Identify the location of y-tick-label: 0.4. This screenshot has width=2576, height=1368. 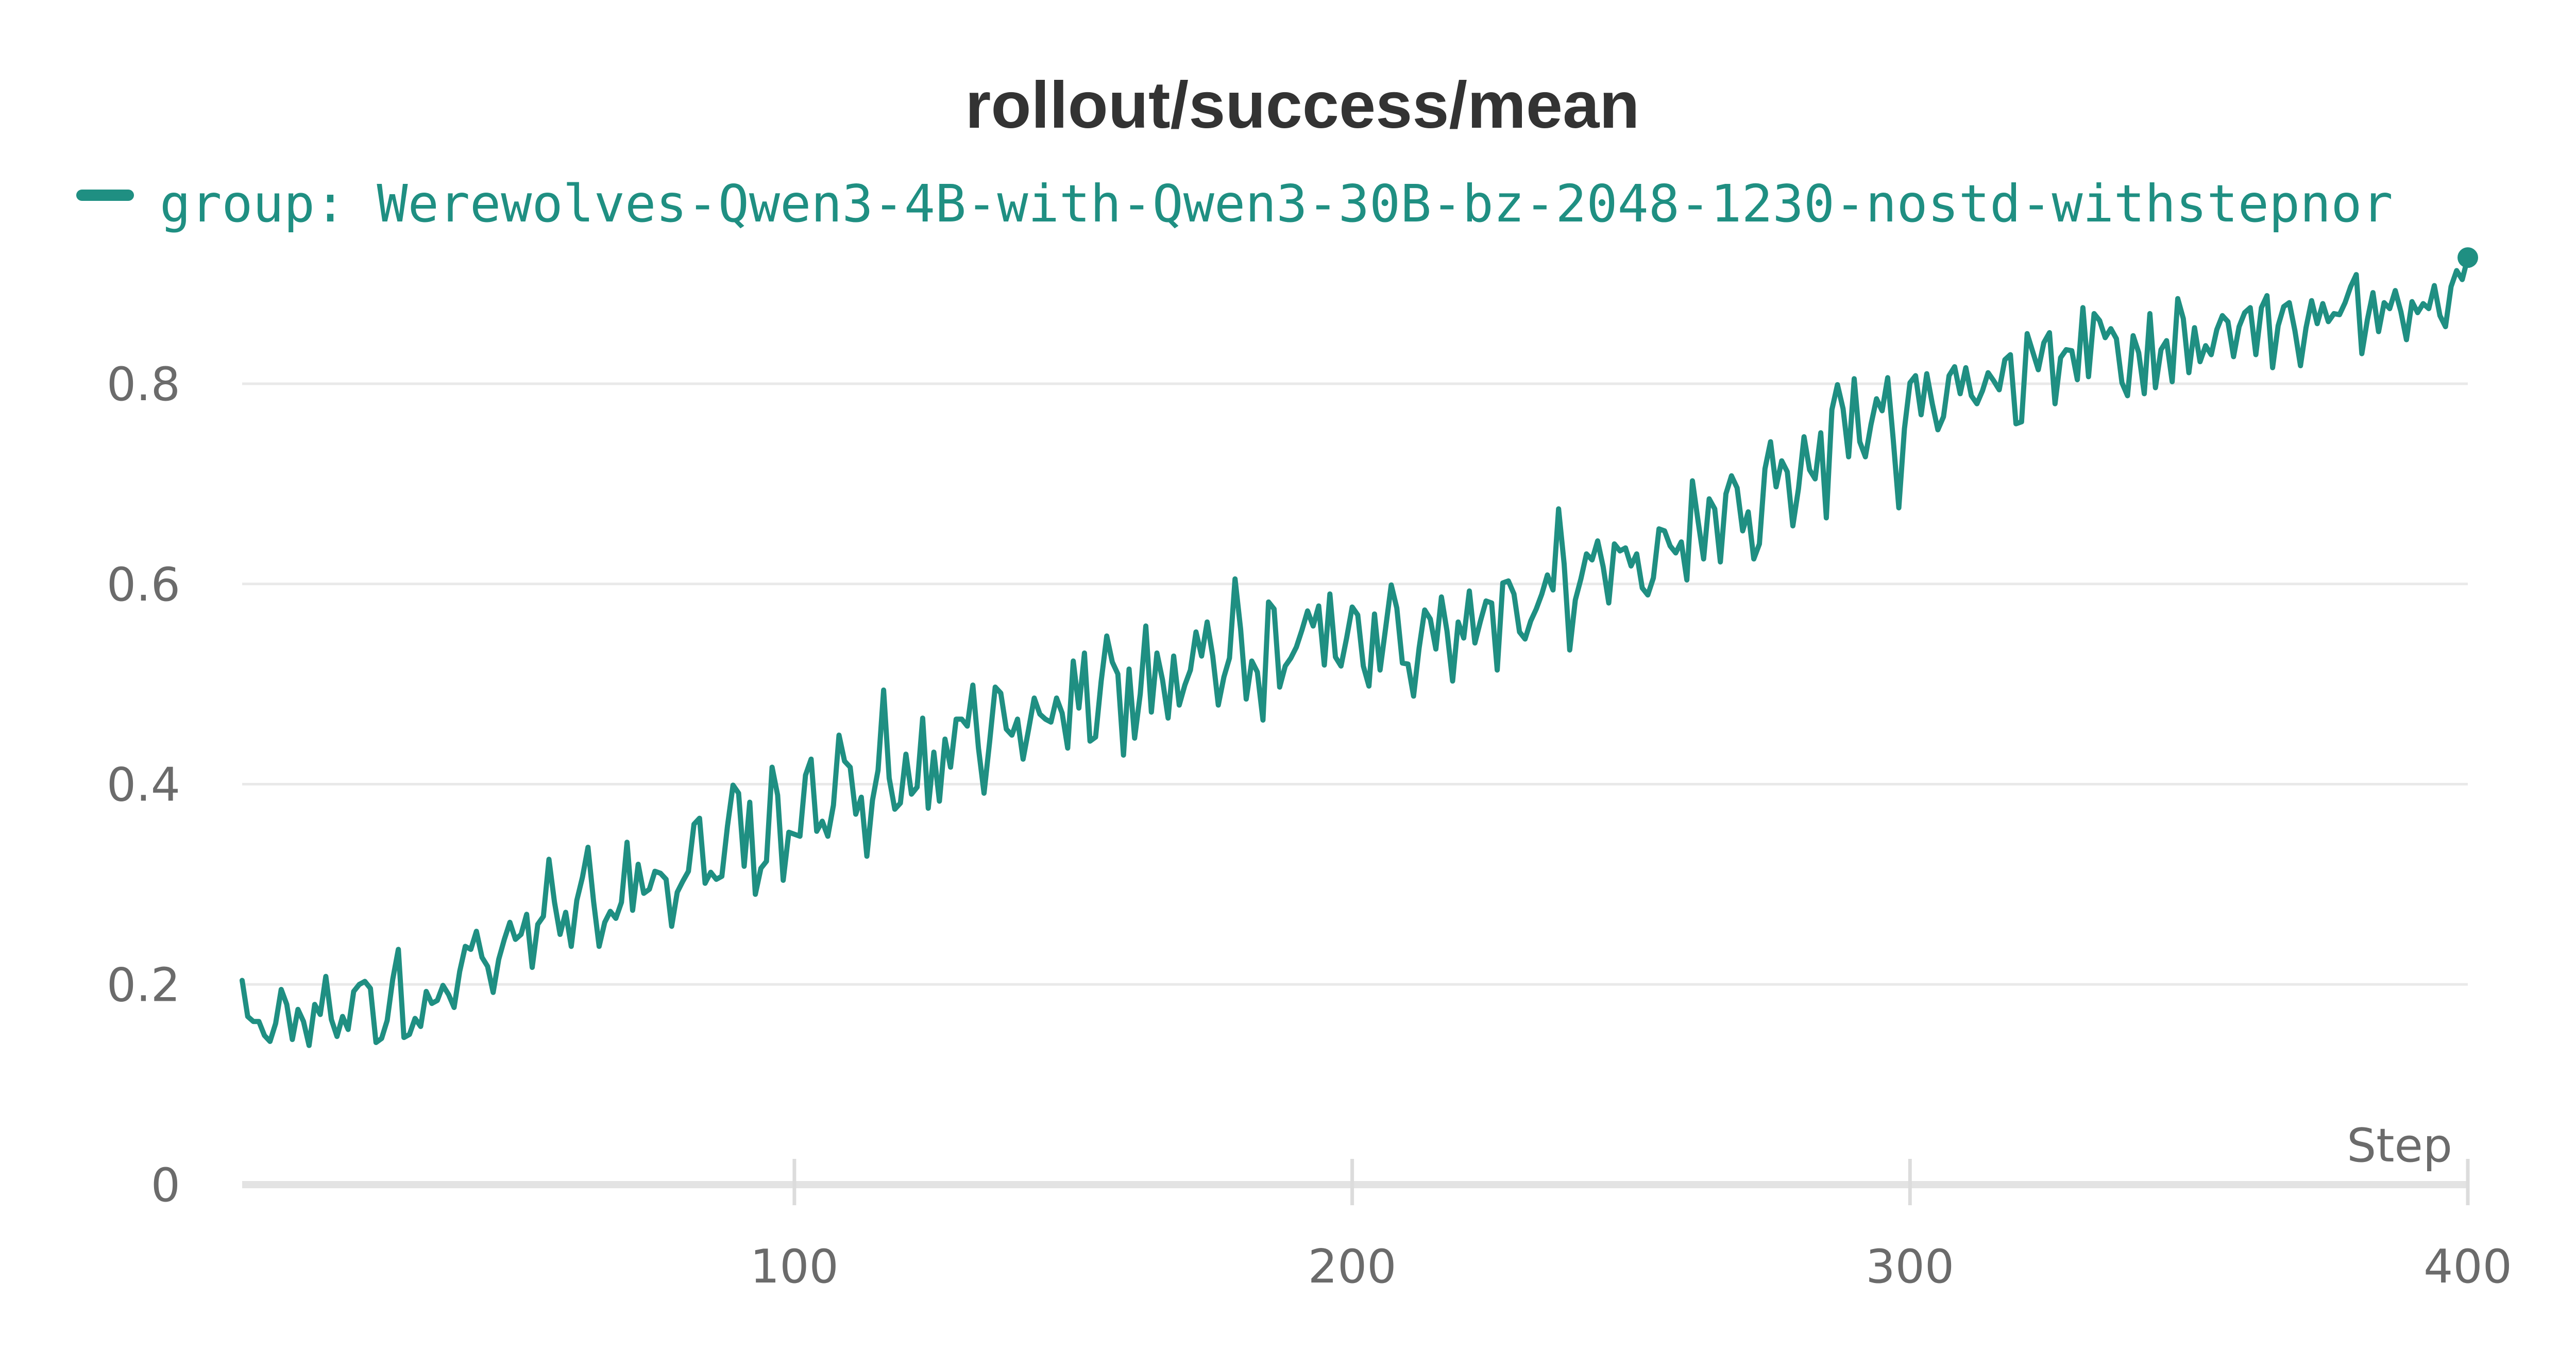
(143, 785).